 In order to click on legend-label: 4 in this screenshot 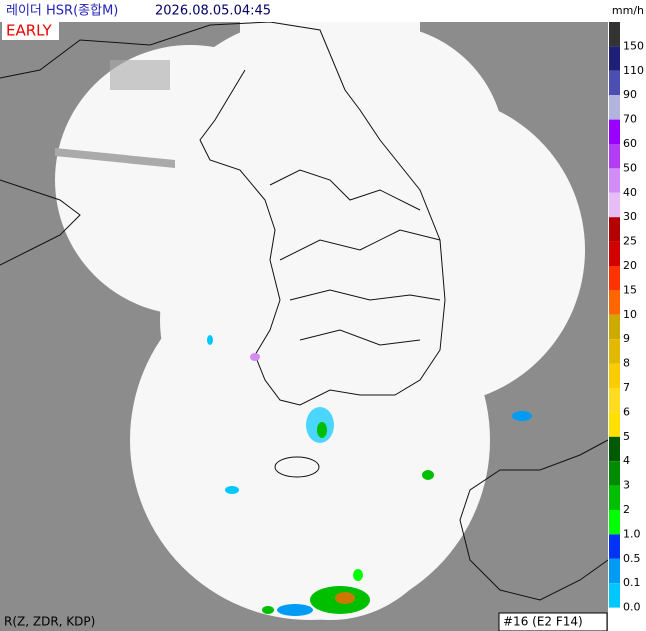, I will do `click(626, 460)`.